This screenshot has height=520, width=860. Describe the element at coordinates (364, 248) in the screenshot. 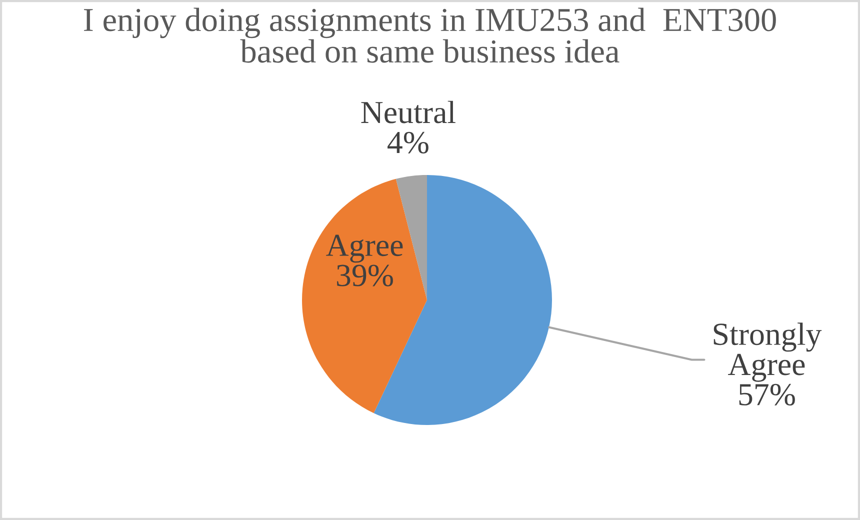

I see `slice-label: Agree` at that location.